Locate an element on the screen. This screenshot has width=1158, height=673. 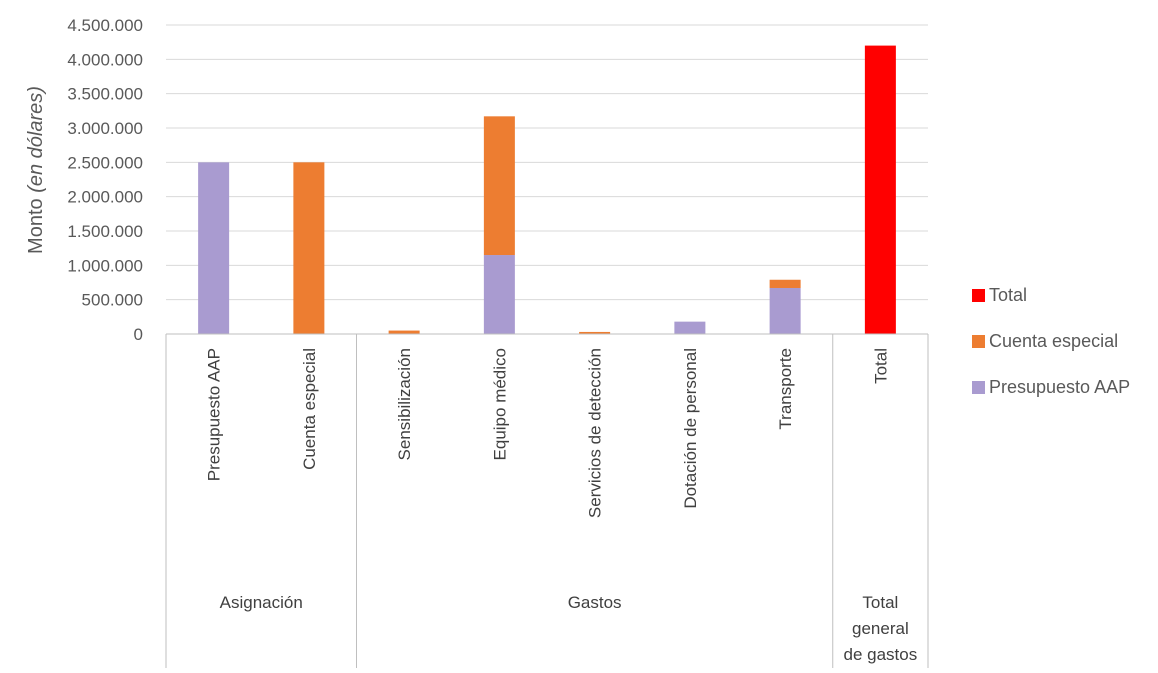
y-axis-label: Monto (en dólares) is located at coordinates (36, 170).